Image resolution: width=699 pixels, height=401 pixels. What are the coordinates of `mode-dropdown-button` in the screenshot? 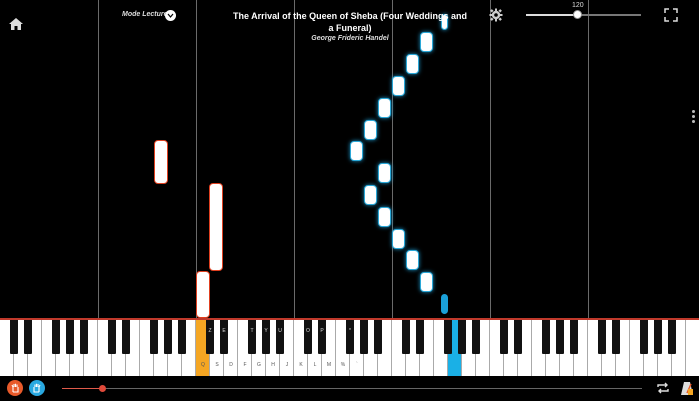 It's located at (170, 15).